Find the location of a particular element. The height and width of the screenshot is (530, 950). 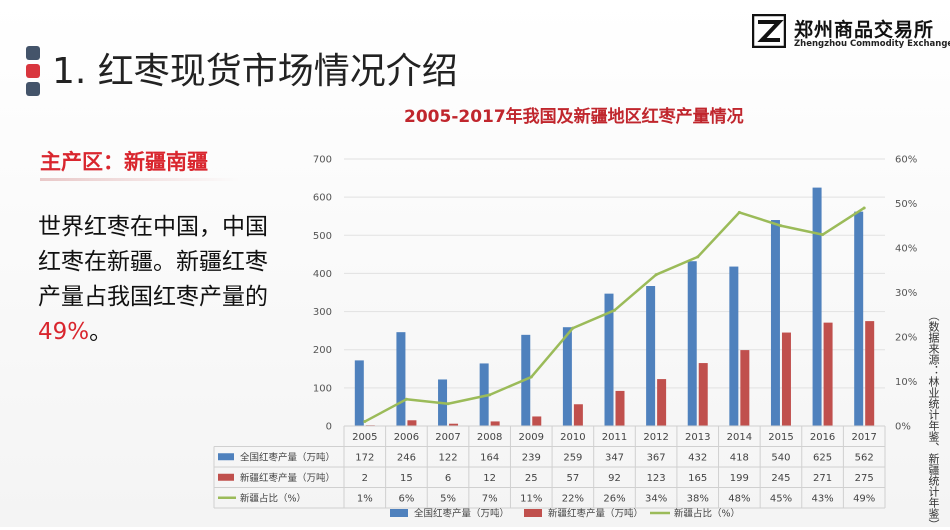

title-deco-square-top is located at coordinates (33, 53).